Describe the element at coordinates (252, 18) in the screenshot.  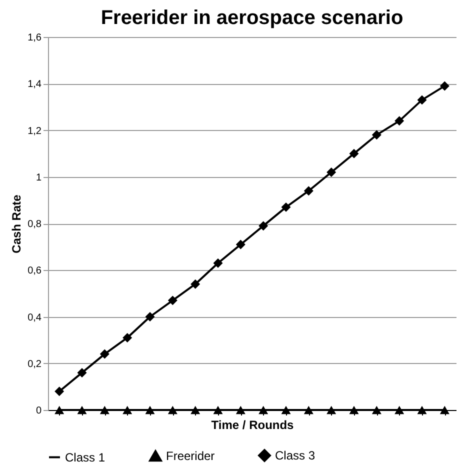
I see `chart-title: Freerider in aerospace scenario` at that location.